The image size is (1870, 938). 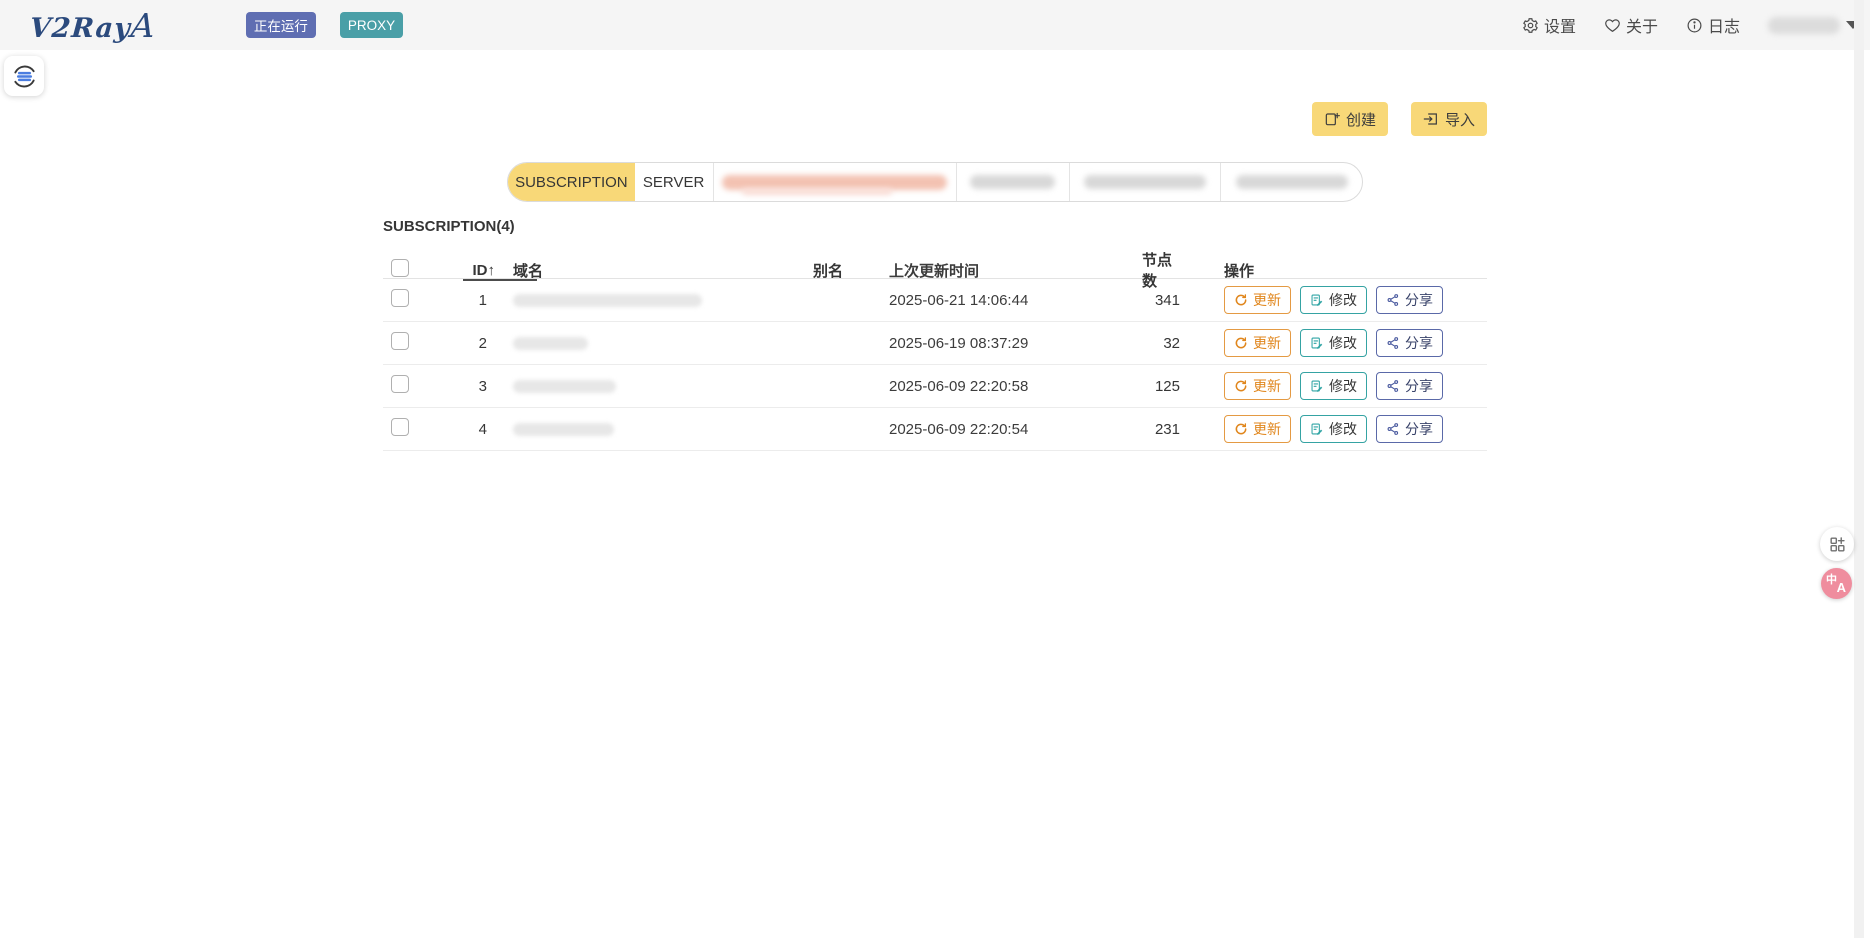 What do you see at coordinates (1239, 271) in the screenshot?
I see `column-header-actions: 操作` at bounding box center [1239, 271].